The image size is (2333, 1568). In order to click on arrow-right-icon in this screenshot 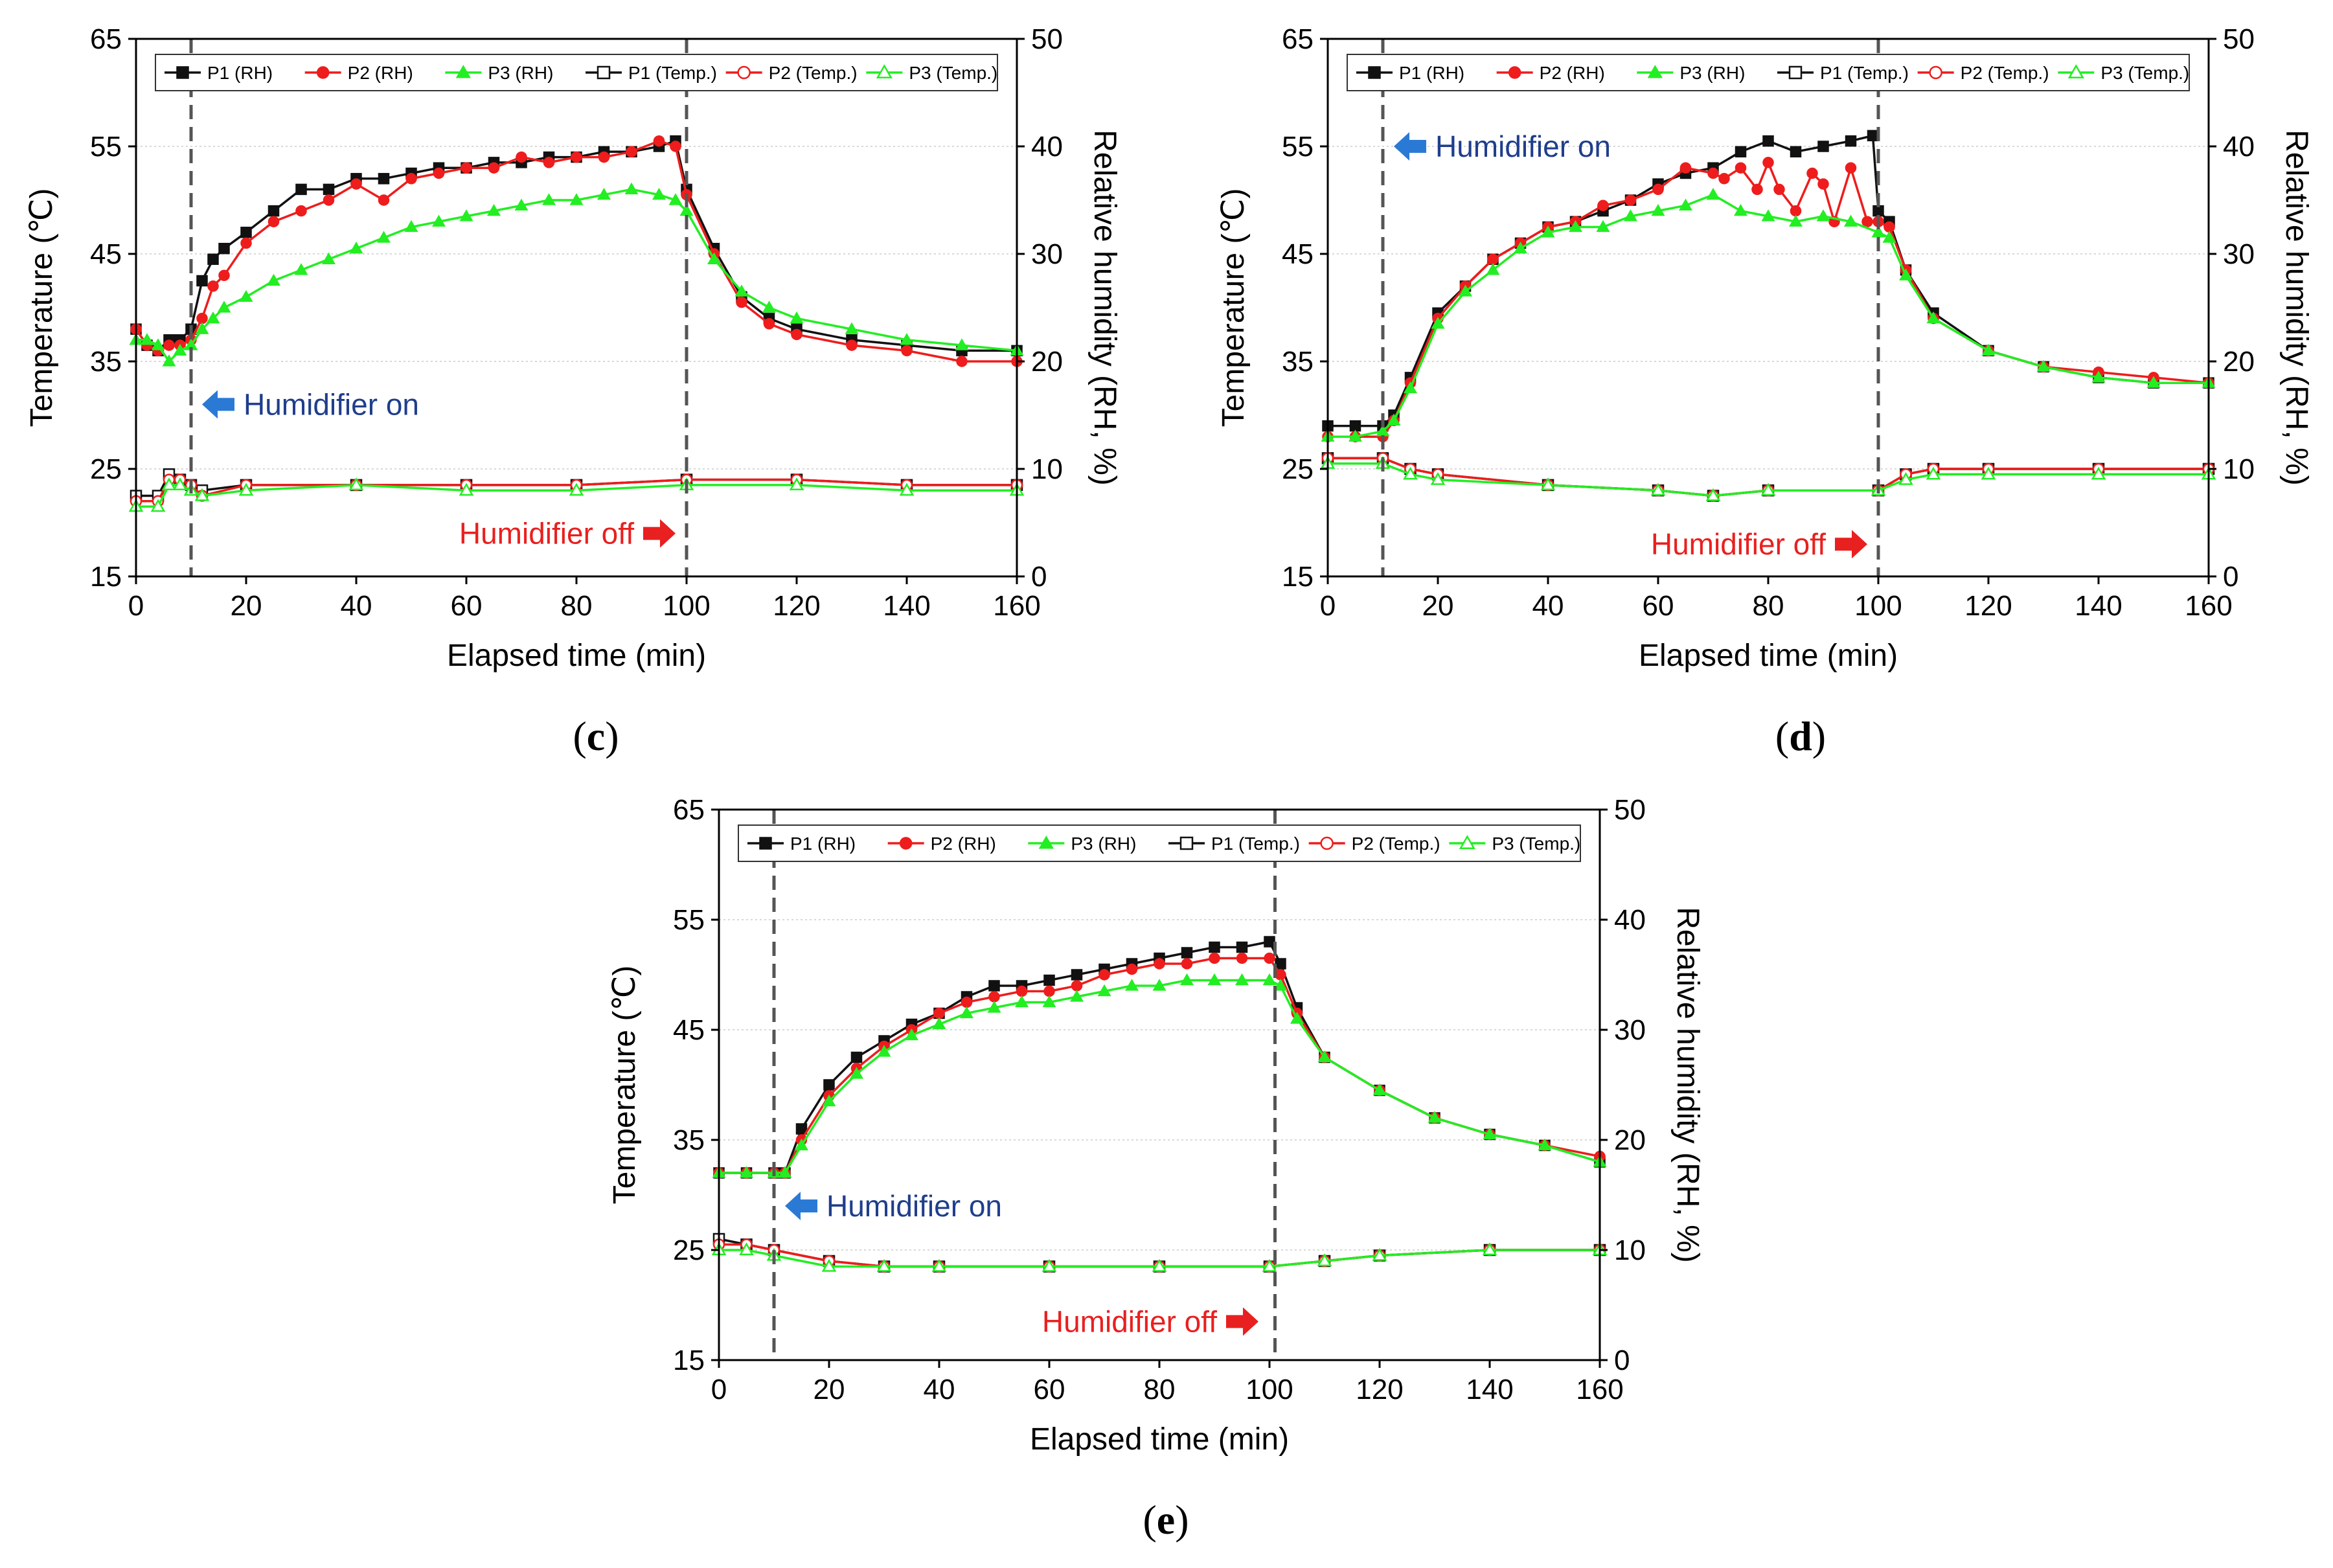, I will do `click(659, 533)`.